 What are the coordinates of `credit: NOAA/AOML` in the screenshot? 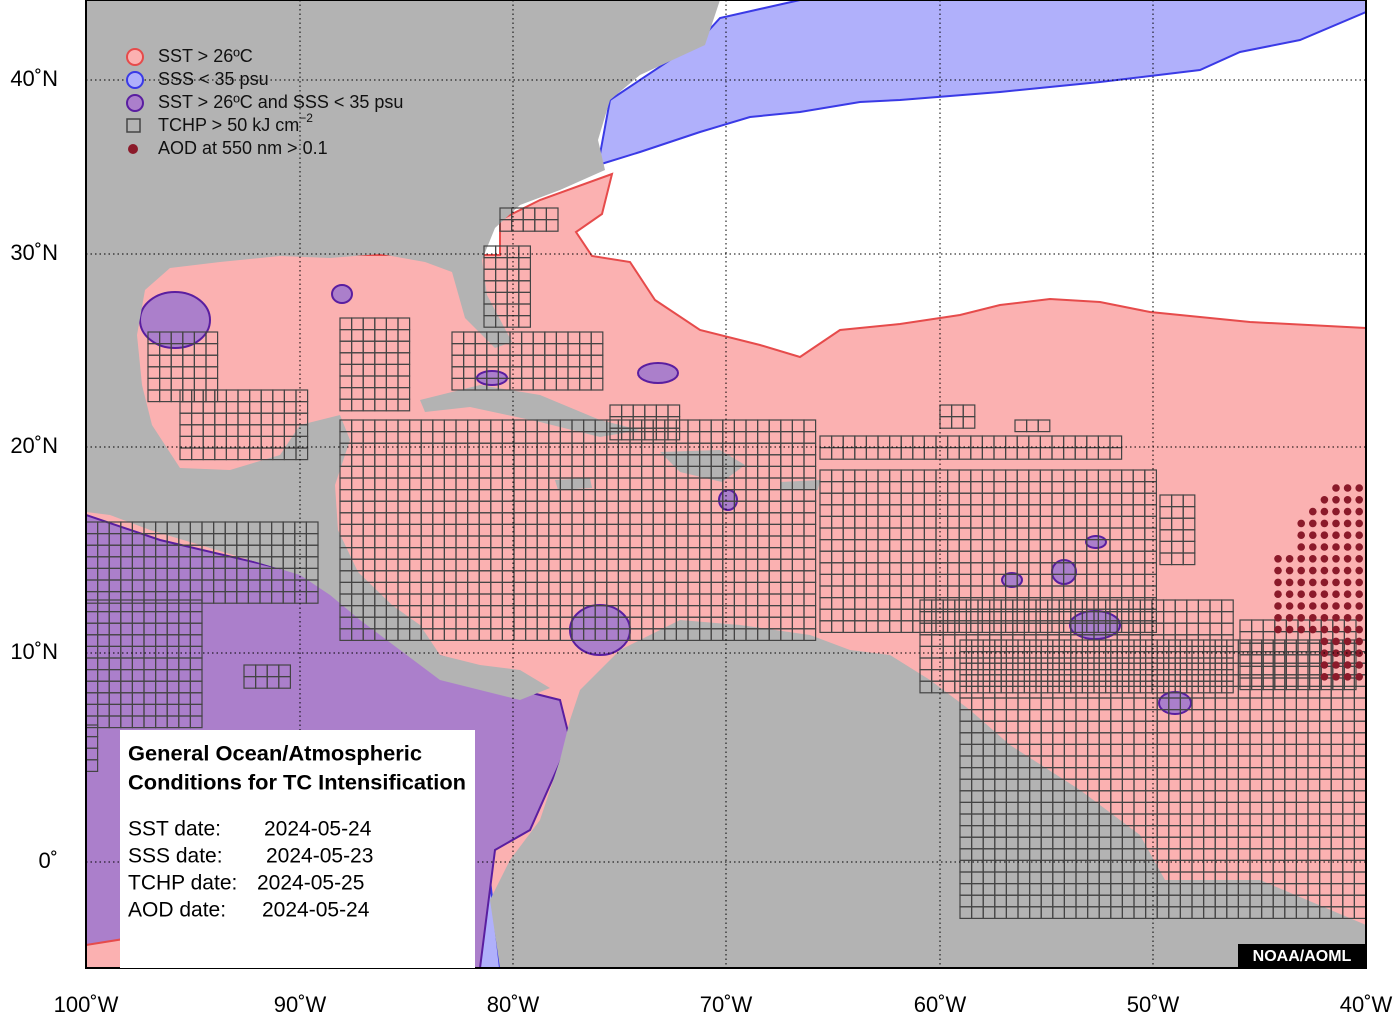 It's located at (1302, 956).